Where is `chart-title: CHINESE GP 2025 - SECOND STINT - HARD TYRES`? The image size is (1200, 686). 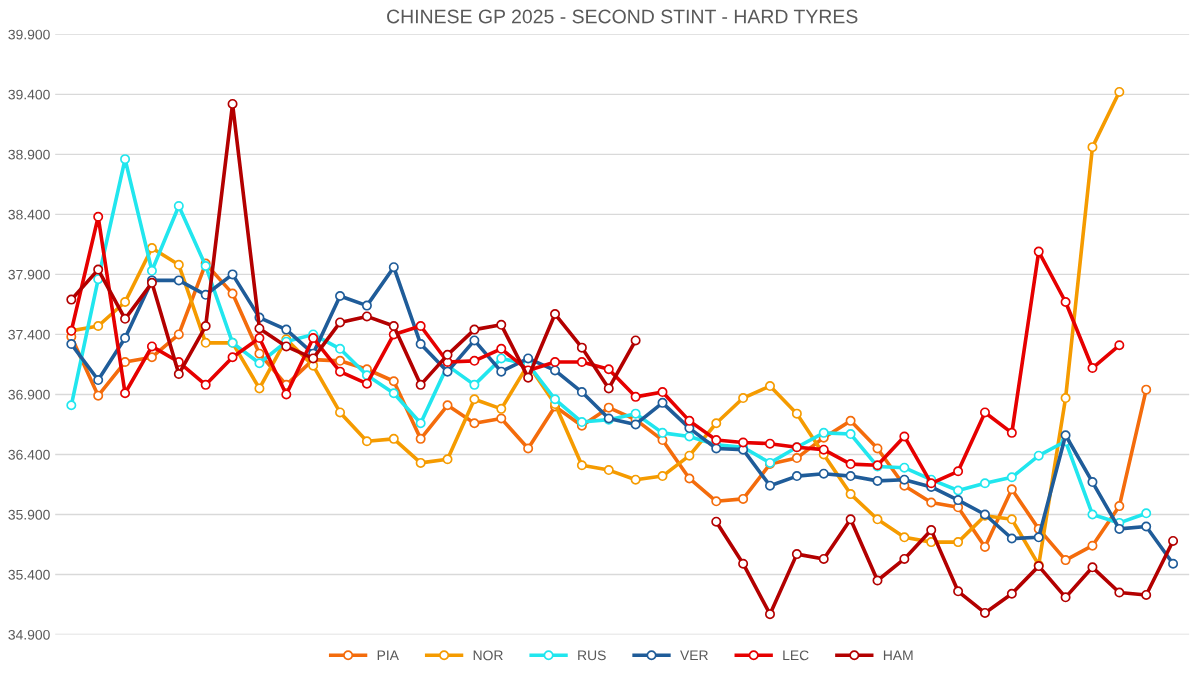
chart-title: CHINESE GP 2025 - SECOND STINT - HARD TYRES is located at coordinates (622, 16).